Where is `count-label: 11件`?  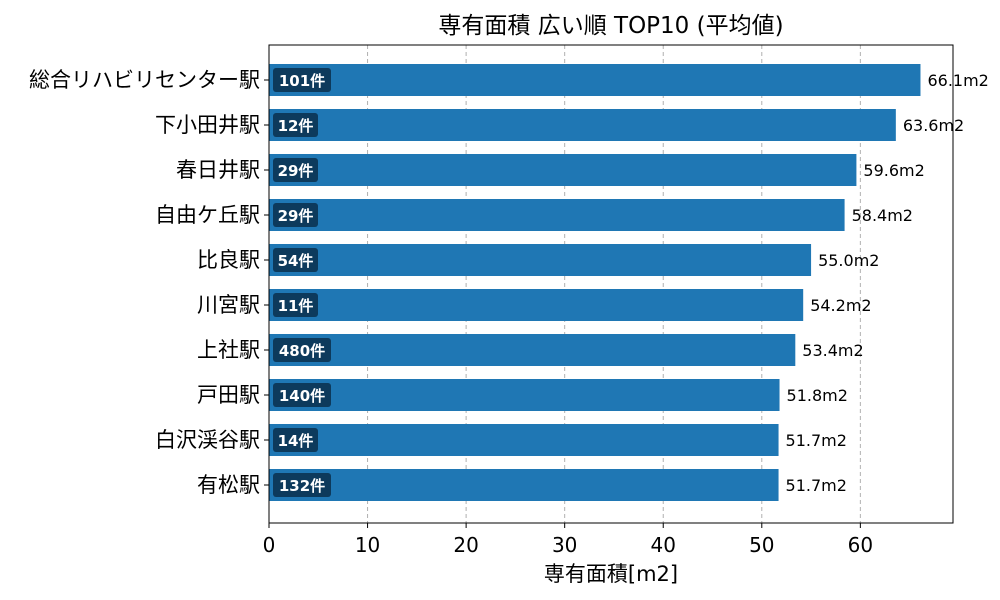 count-label: 11件 is located at coordinates (296, 306).